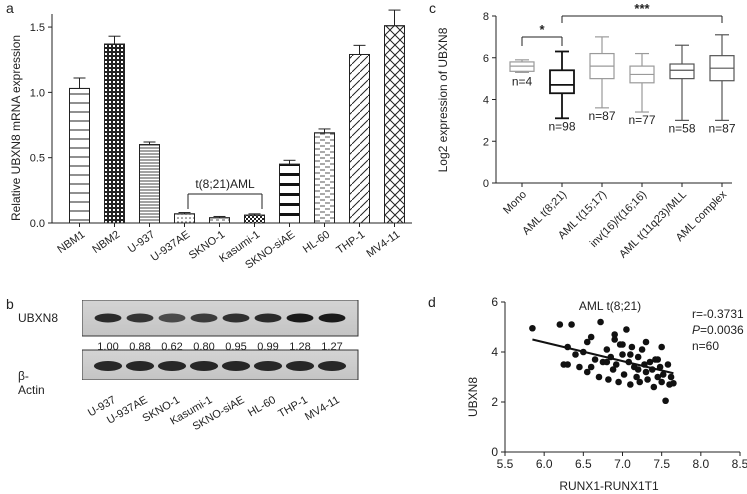  Describe the element at coordinates (79, 155) in the screenshot. I see `bar-nbm1` at that location.